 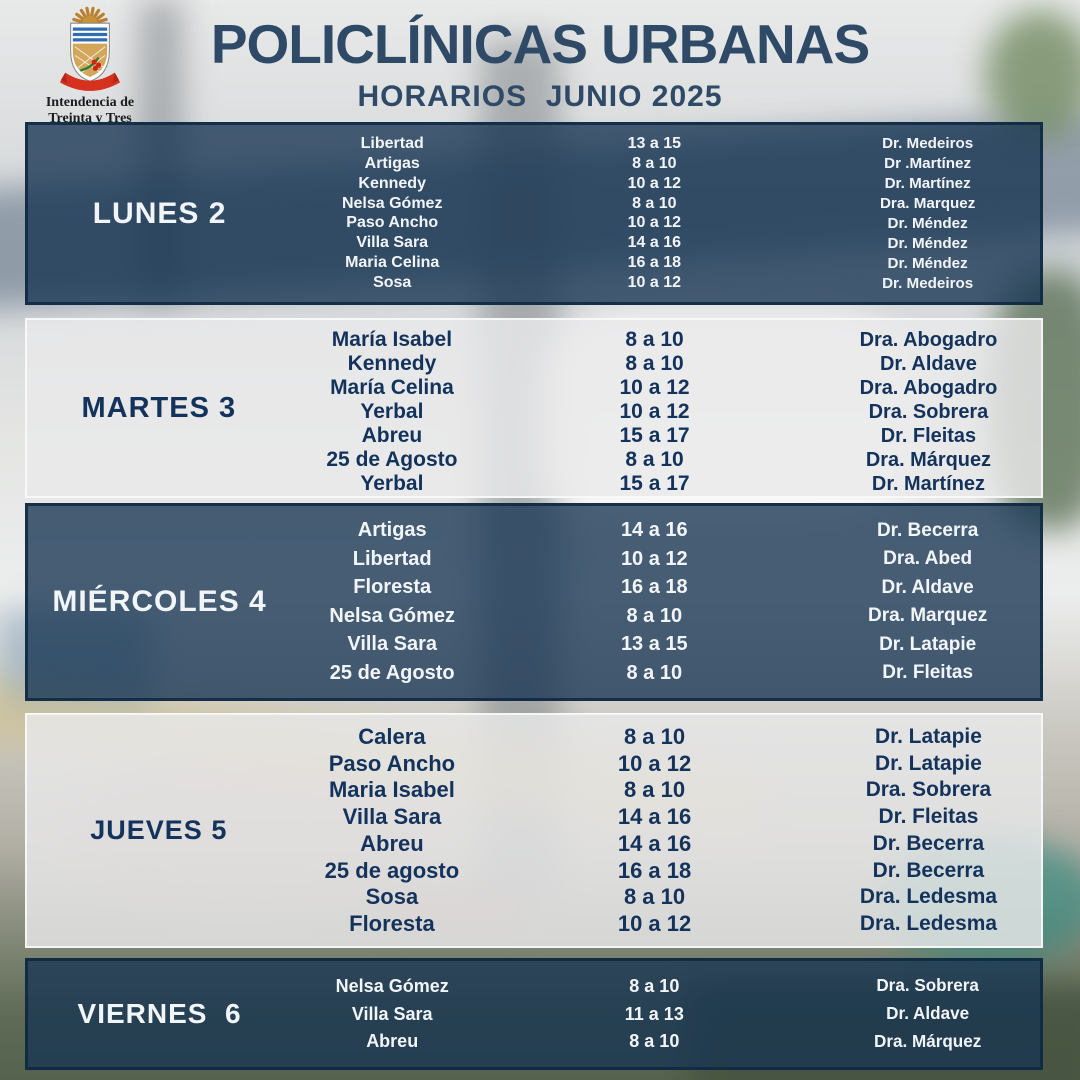 What do you see at coordinates (392, 459) in the screenshot?
I see `location-cell: 25 de Agosto` at bounding box center [392, 459].